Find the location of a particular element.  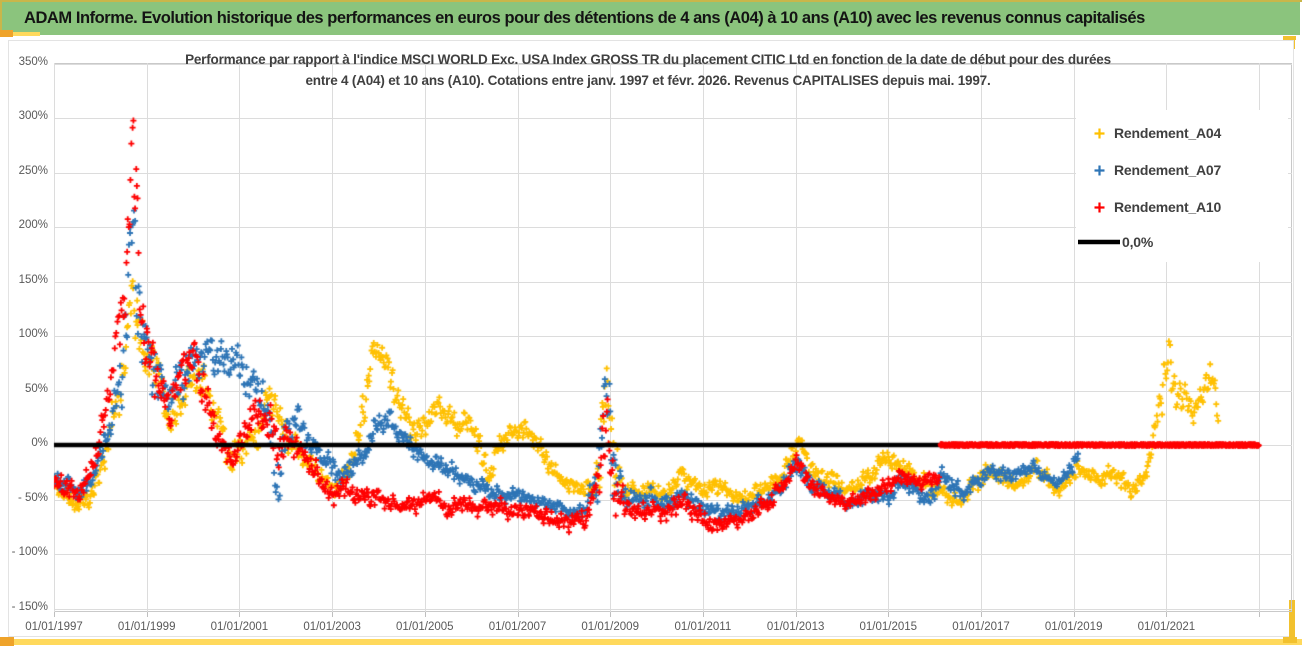

legend-item-a07: Rendement_A07 is located at coordinates (1152, 170).